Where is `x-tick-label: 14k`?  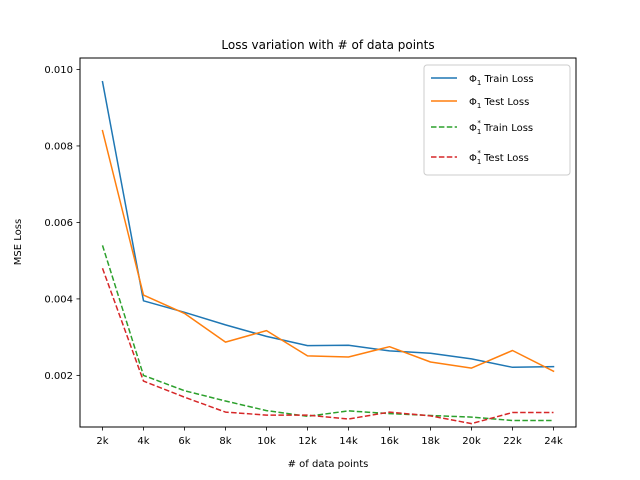 x-tick-label: 14k is located at coordinates (348, 441).